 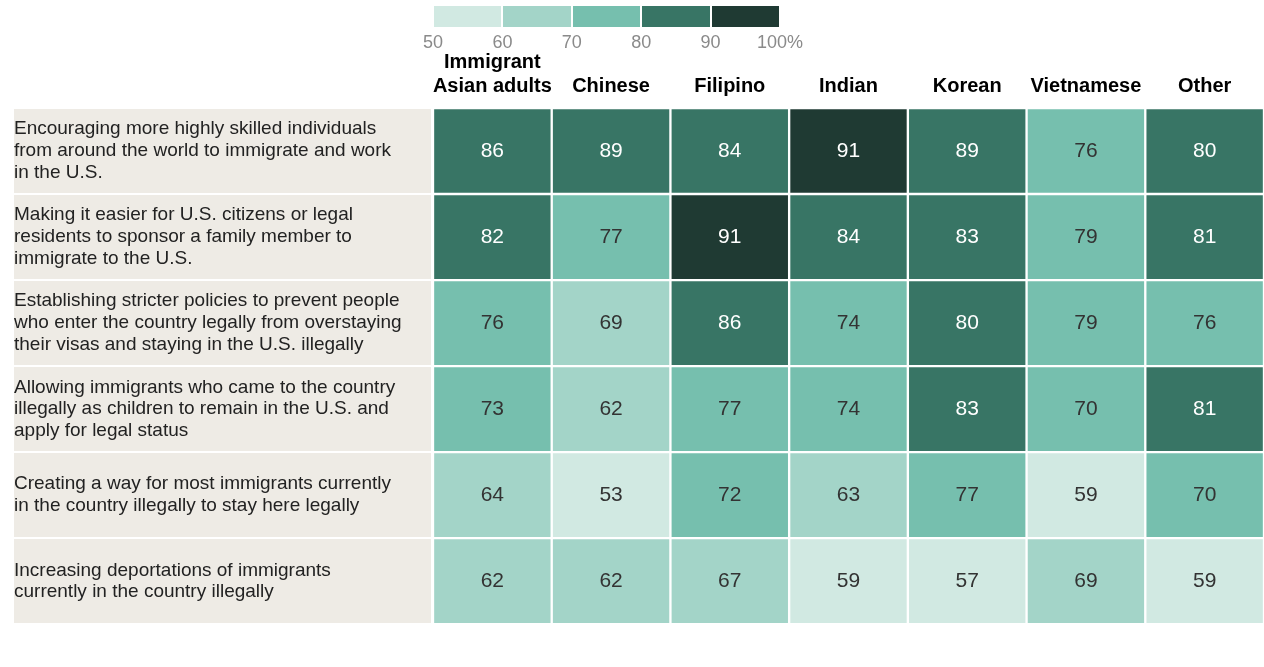 I want to click on data-label: 63, so click(x=848, y=493).